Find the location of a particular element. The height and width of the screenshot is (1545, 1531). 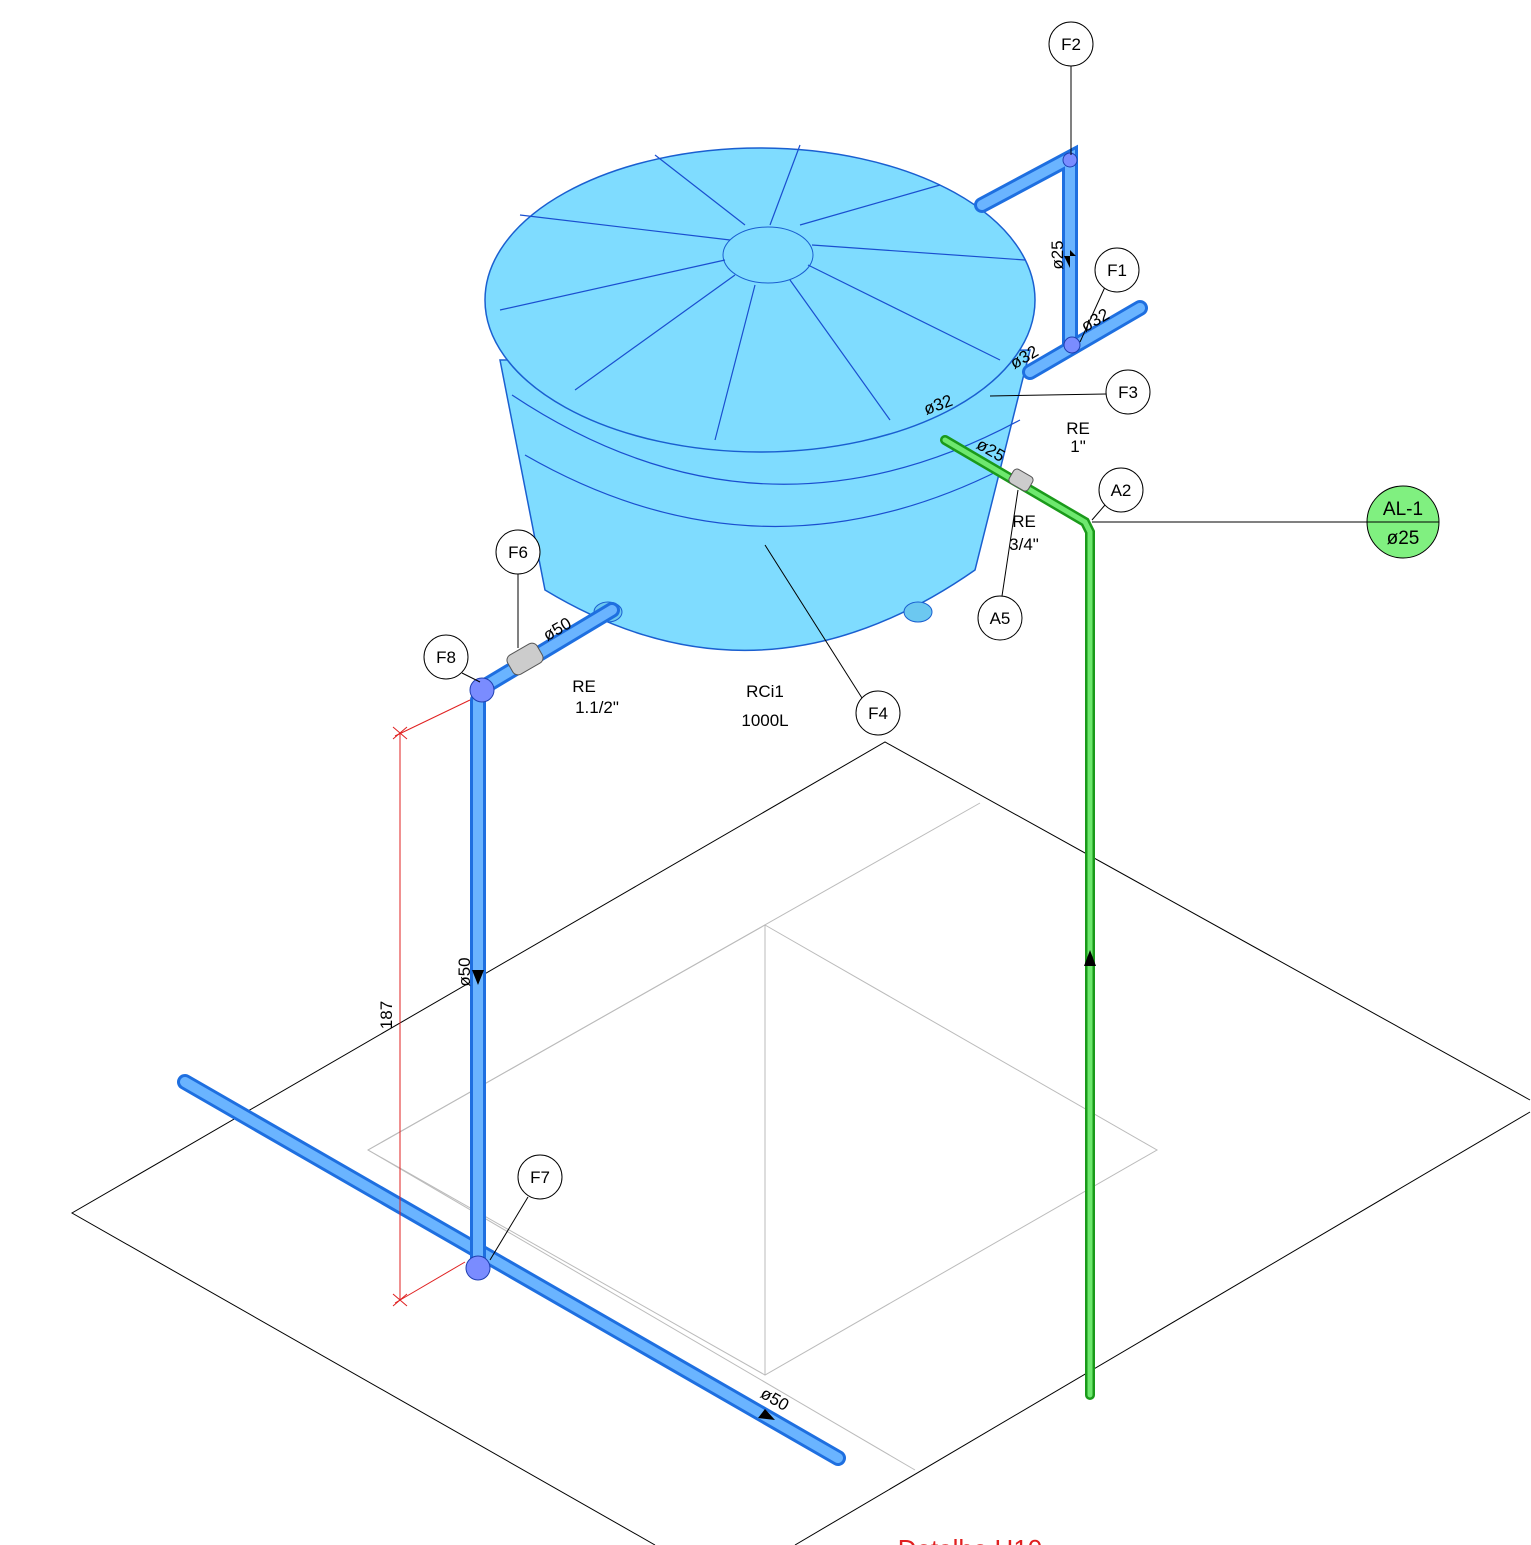

valve-label: 1.1/2" is located at coordinates (597, 707).